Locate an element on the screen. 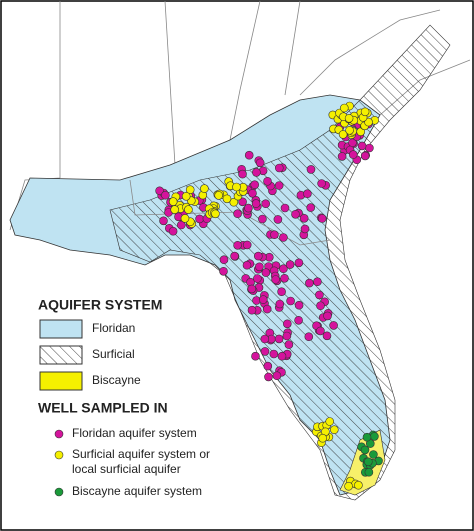  legend-label: Surficial is located at coordinates (113, 354).